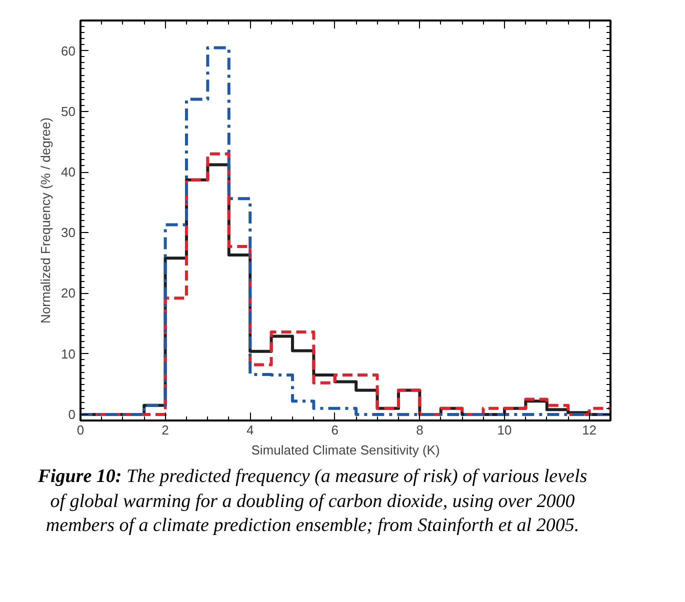 The image size is (685, 602). Describe the element at coordinates (250, 430) in the screenshot. I see `x-tick-label: 4` at that location.